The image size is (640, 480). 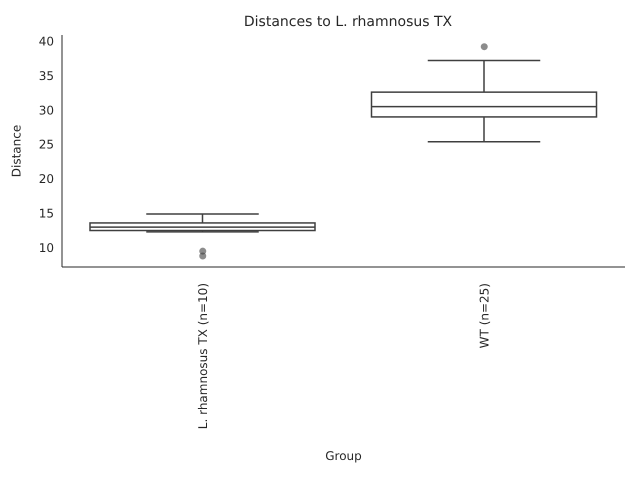 I want to click on y-tick-label: 15, so click(x=46, y=213).